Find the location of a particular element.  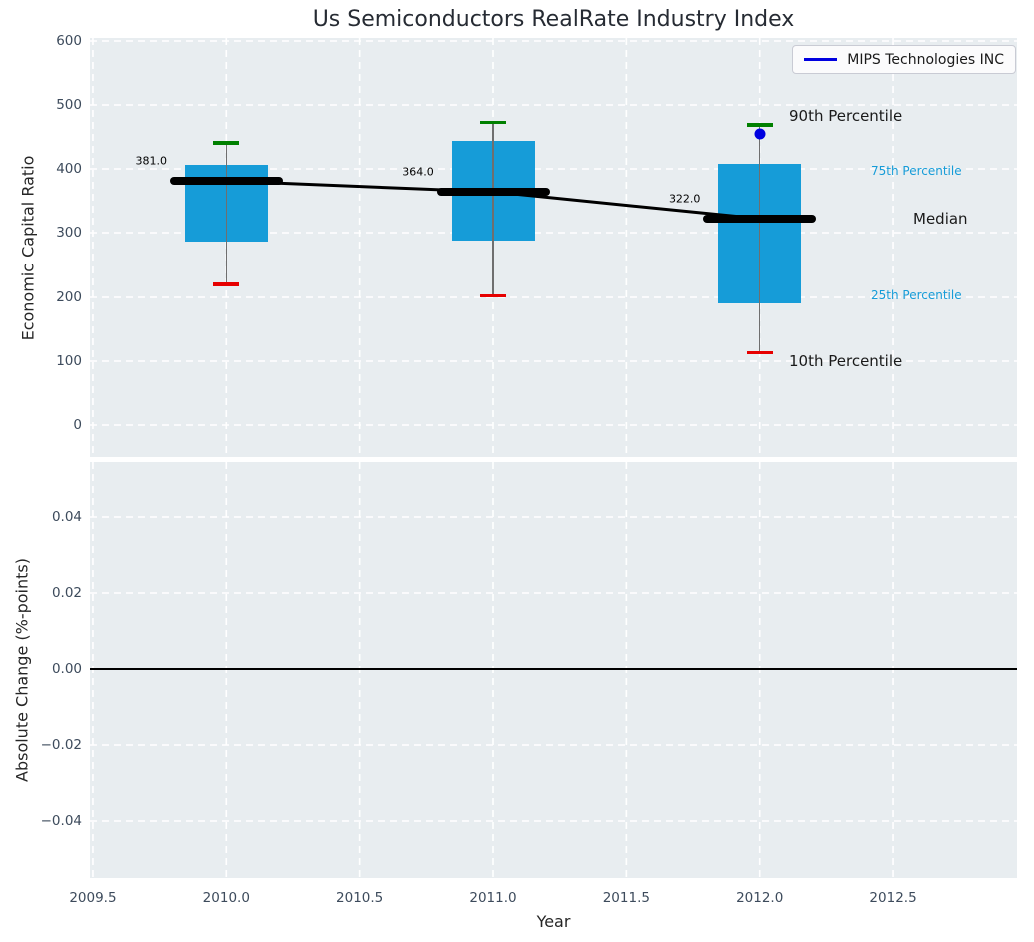

legend-line-swatch is located at coordinates (821, 59).